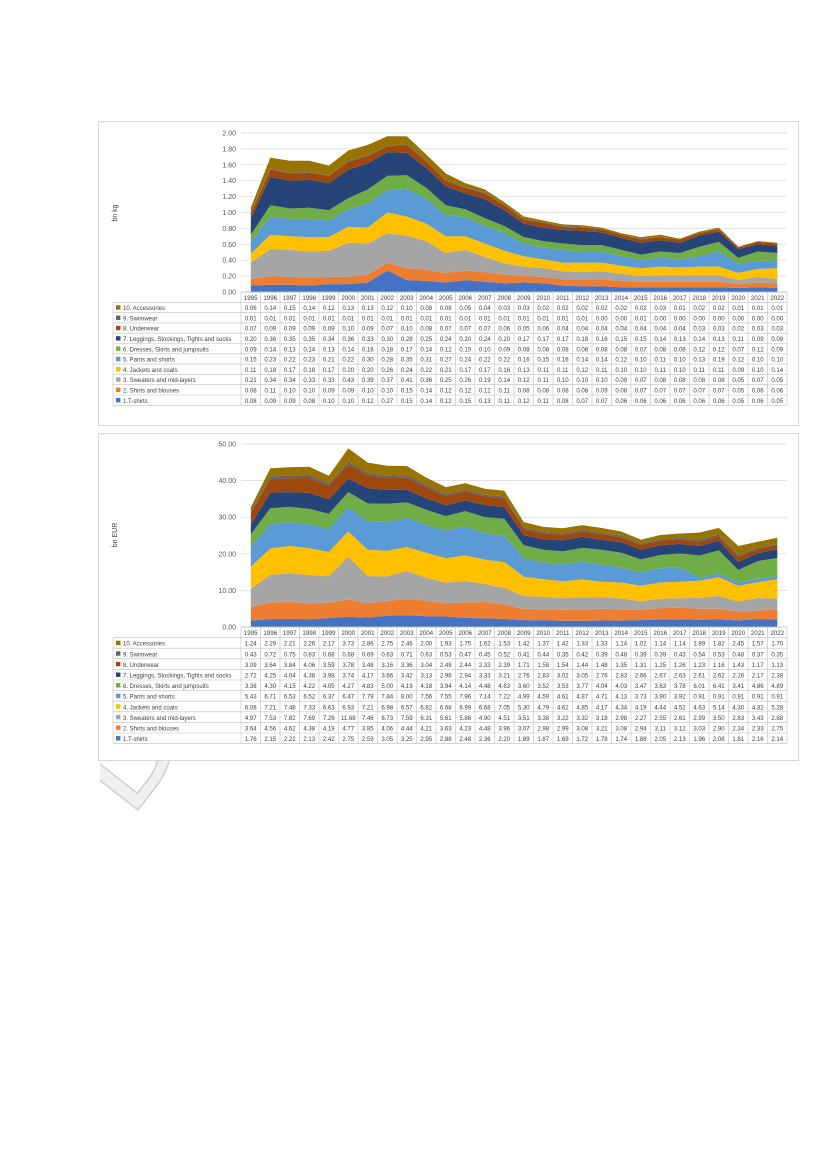 Image resolution: width=827 pixels, height=1169 pixels. Describe the element at coordinates (229, 181) in the screenshot. I see `y-tick-label: 1.40` at that location.